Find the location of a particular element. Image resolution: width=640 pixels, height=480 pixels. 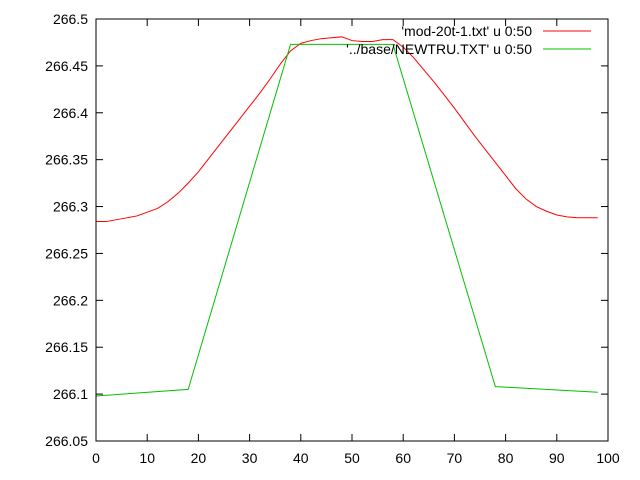

y-tick-label: 266.45 is located at coordinates (66, 66).